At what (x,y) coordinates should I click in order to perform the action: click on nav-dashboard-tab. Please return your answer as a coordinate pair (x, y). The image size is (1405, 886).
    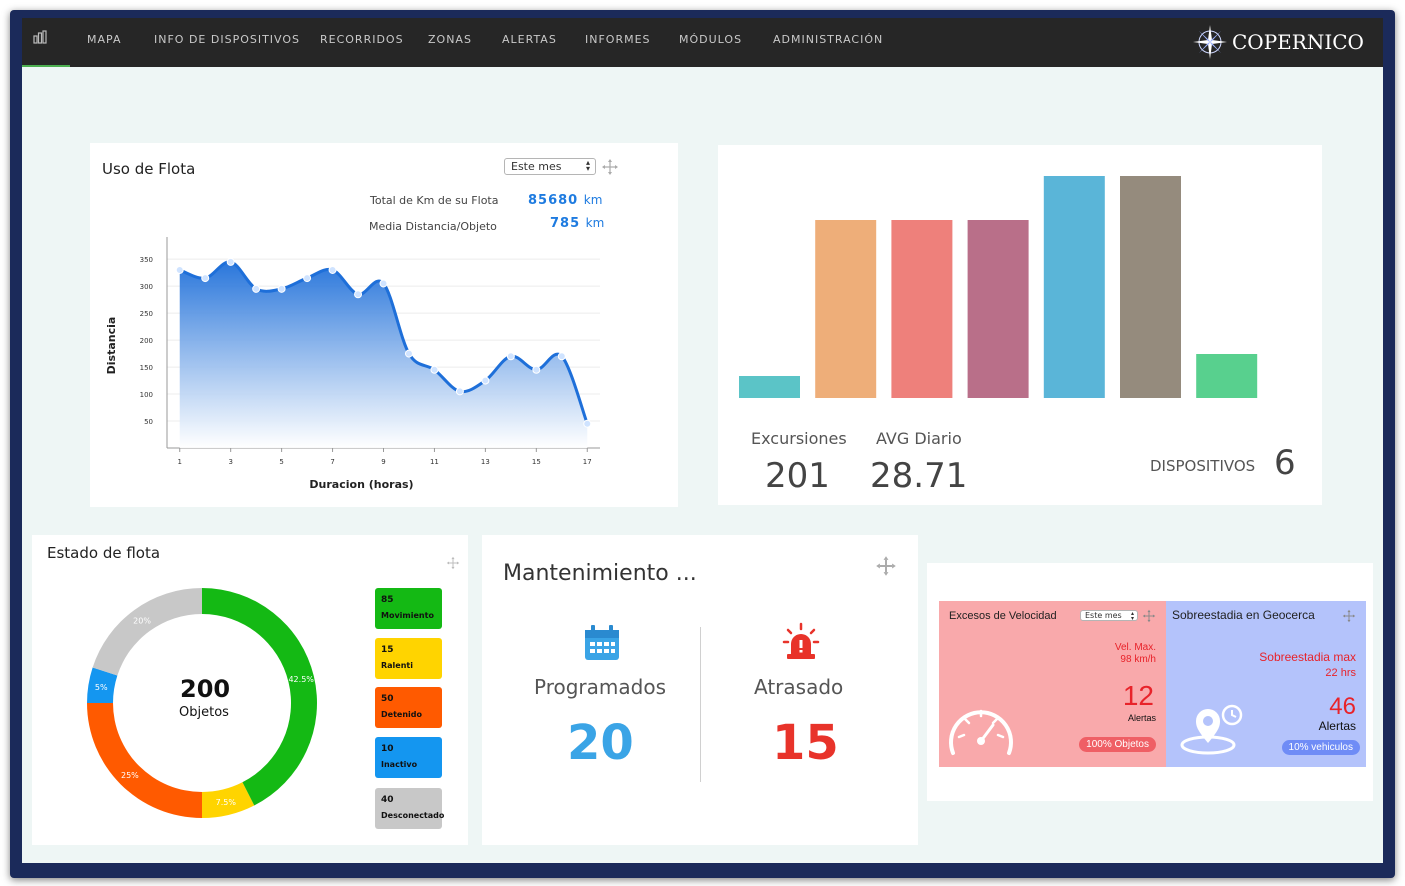
    Looking at the image, I should click on (46, 42).